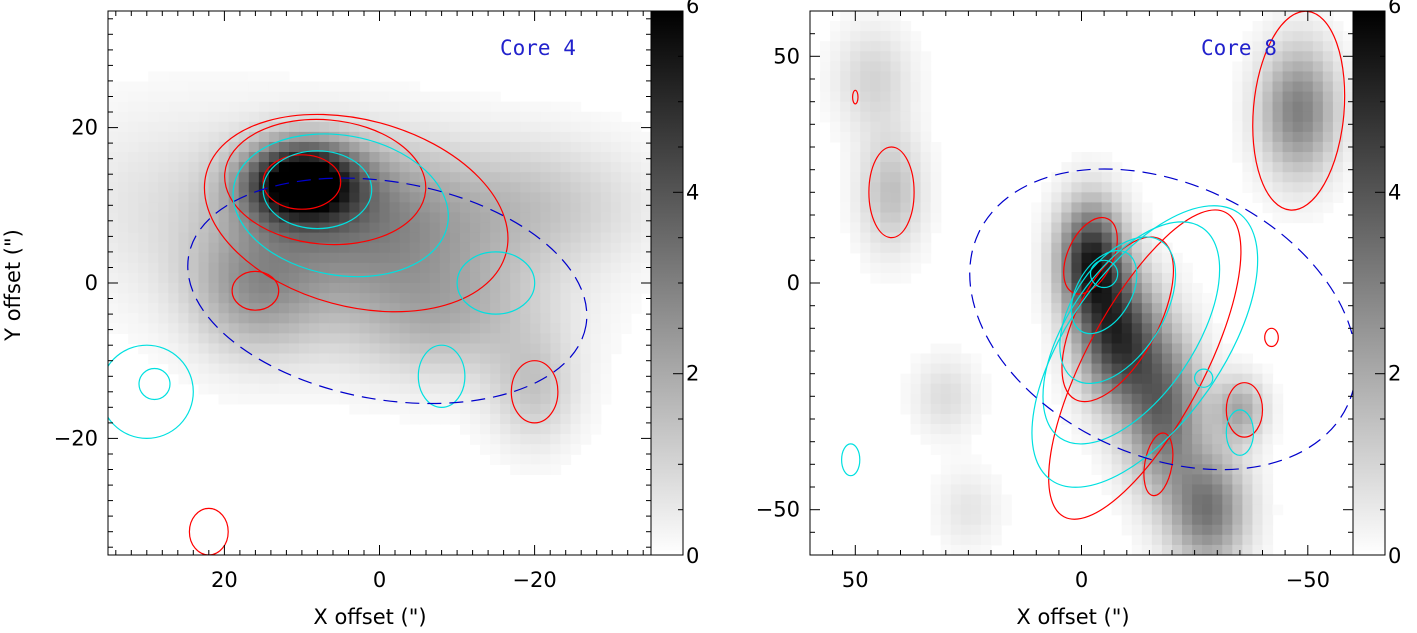 This screenshot has height=633, width=1417. Describe the element at coordinates (1161, 319) in the screenshot. I see `core-8-dashed-ellipse` at that location.